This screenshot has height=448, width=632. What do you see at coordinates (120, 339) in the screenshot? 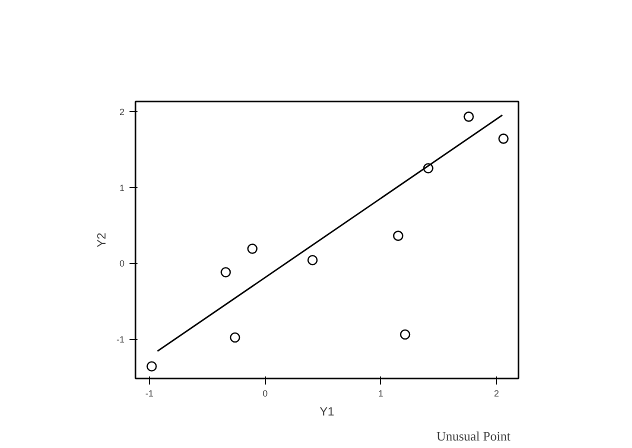
I see `y-tick-label: -1` at bounding box center [120, 339].